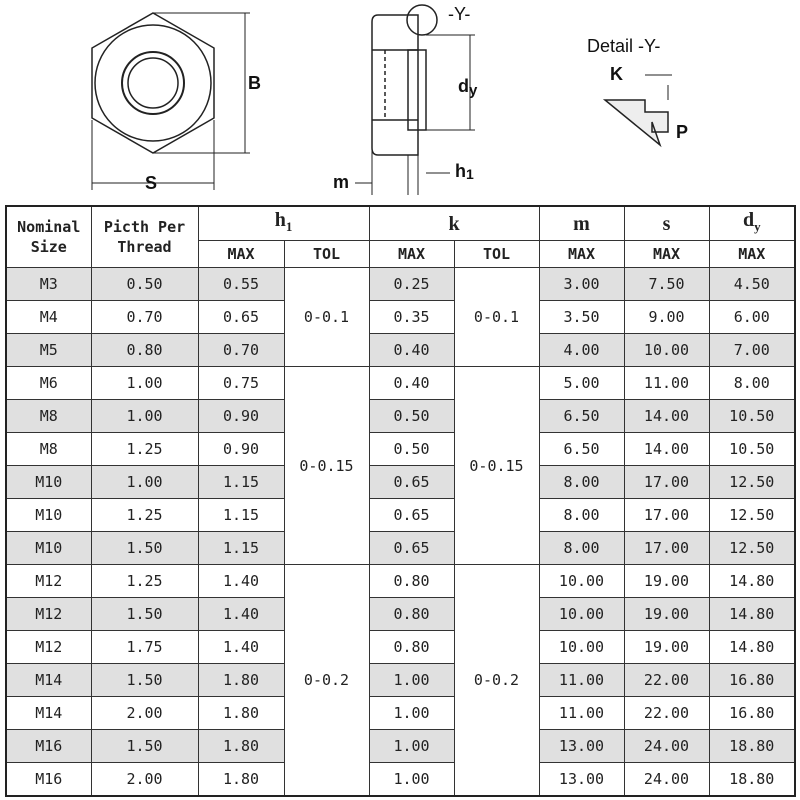  I want to click on label-m: m, so click(341, 182).